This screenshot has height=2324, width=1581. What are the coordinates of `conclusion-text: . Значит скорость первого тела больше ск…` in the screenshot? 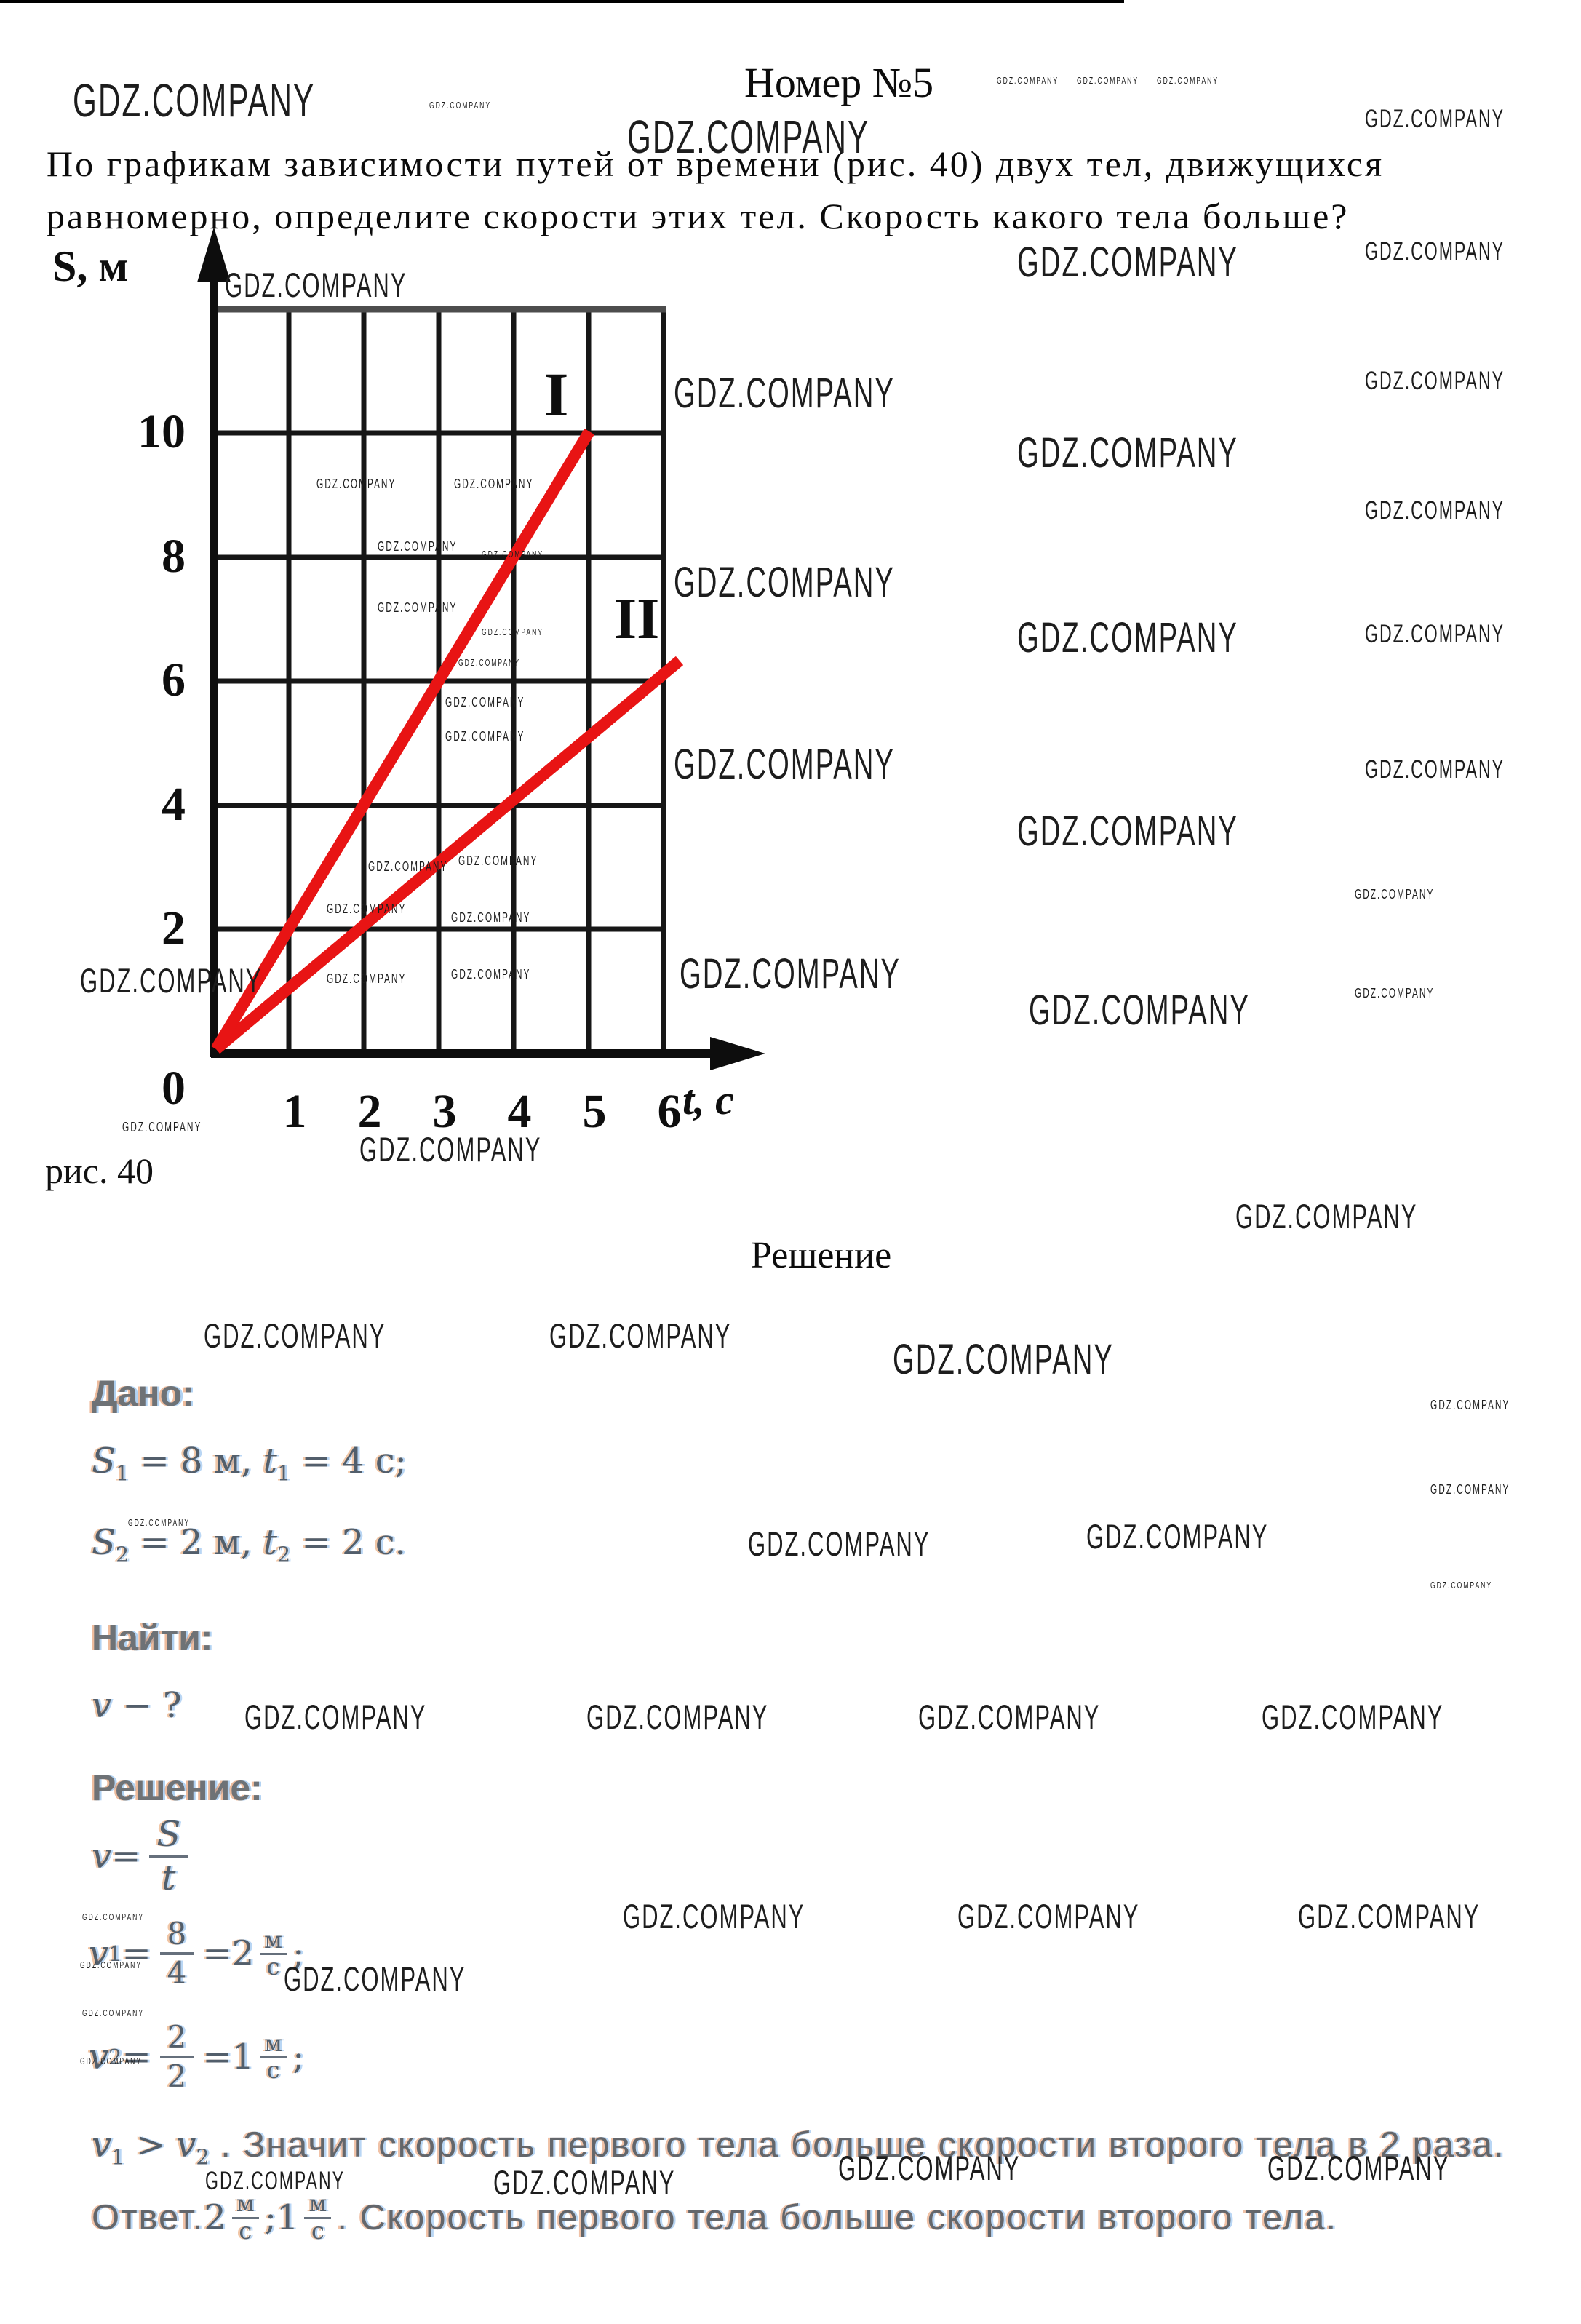 It's located at (857, 2145).